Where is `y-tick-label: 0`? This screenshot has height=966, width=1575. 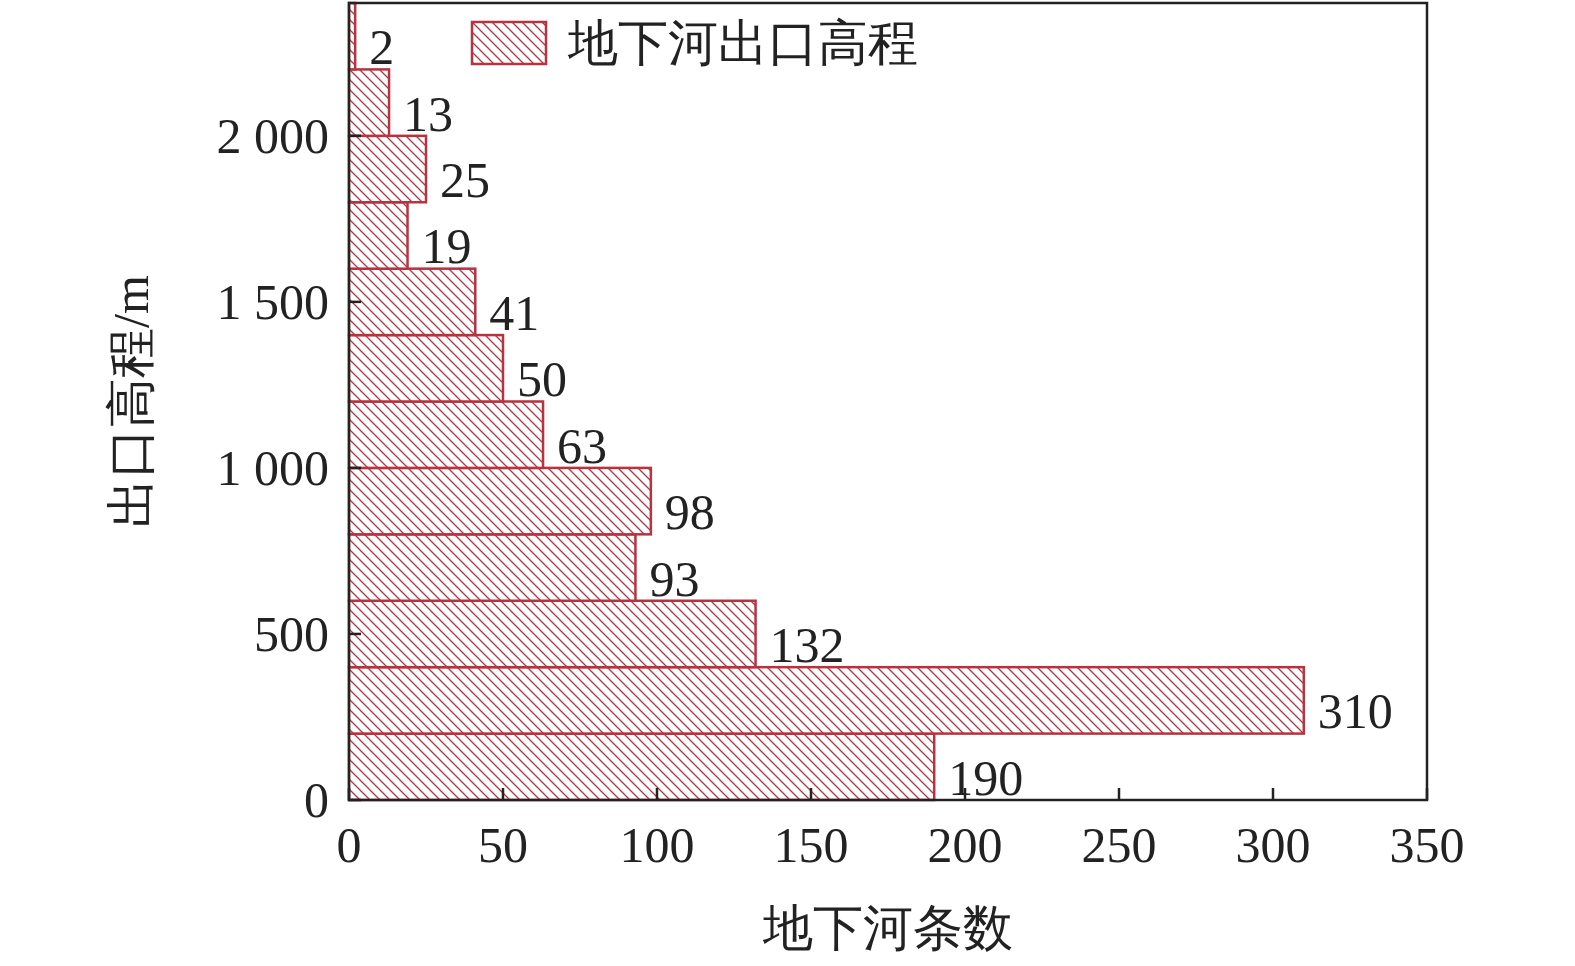
y-tick-label: 0 is located at coordinates (316, 800).